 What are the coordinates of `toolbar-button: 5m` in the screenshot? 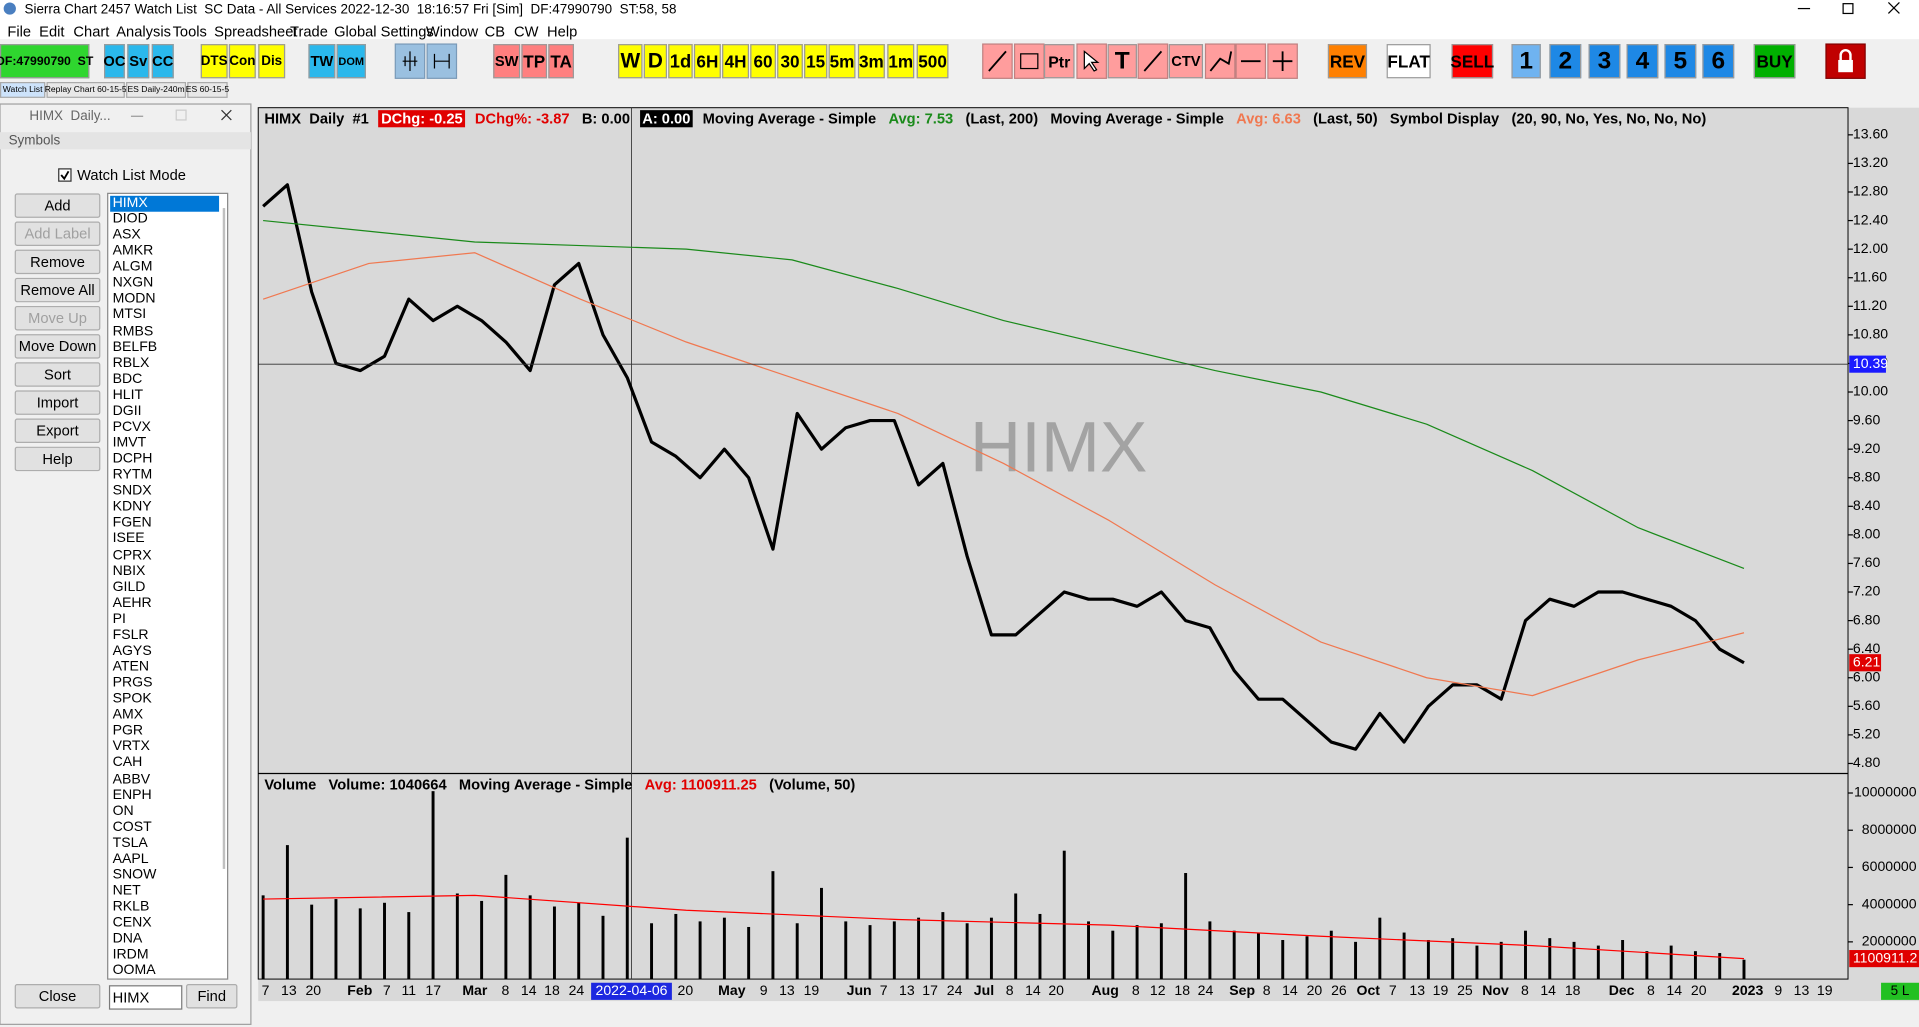 It's located at (842, 61).